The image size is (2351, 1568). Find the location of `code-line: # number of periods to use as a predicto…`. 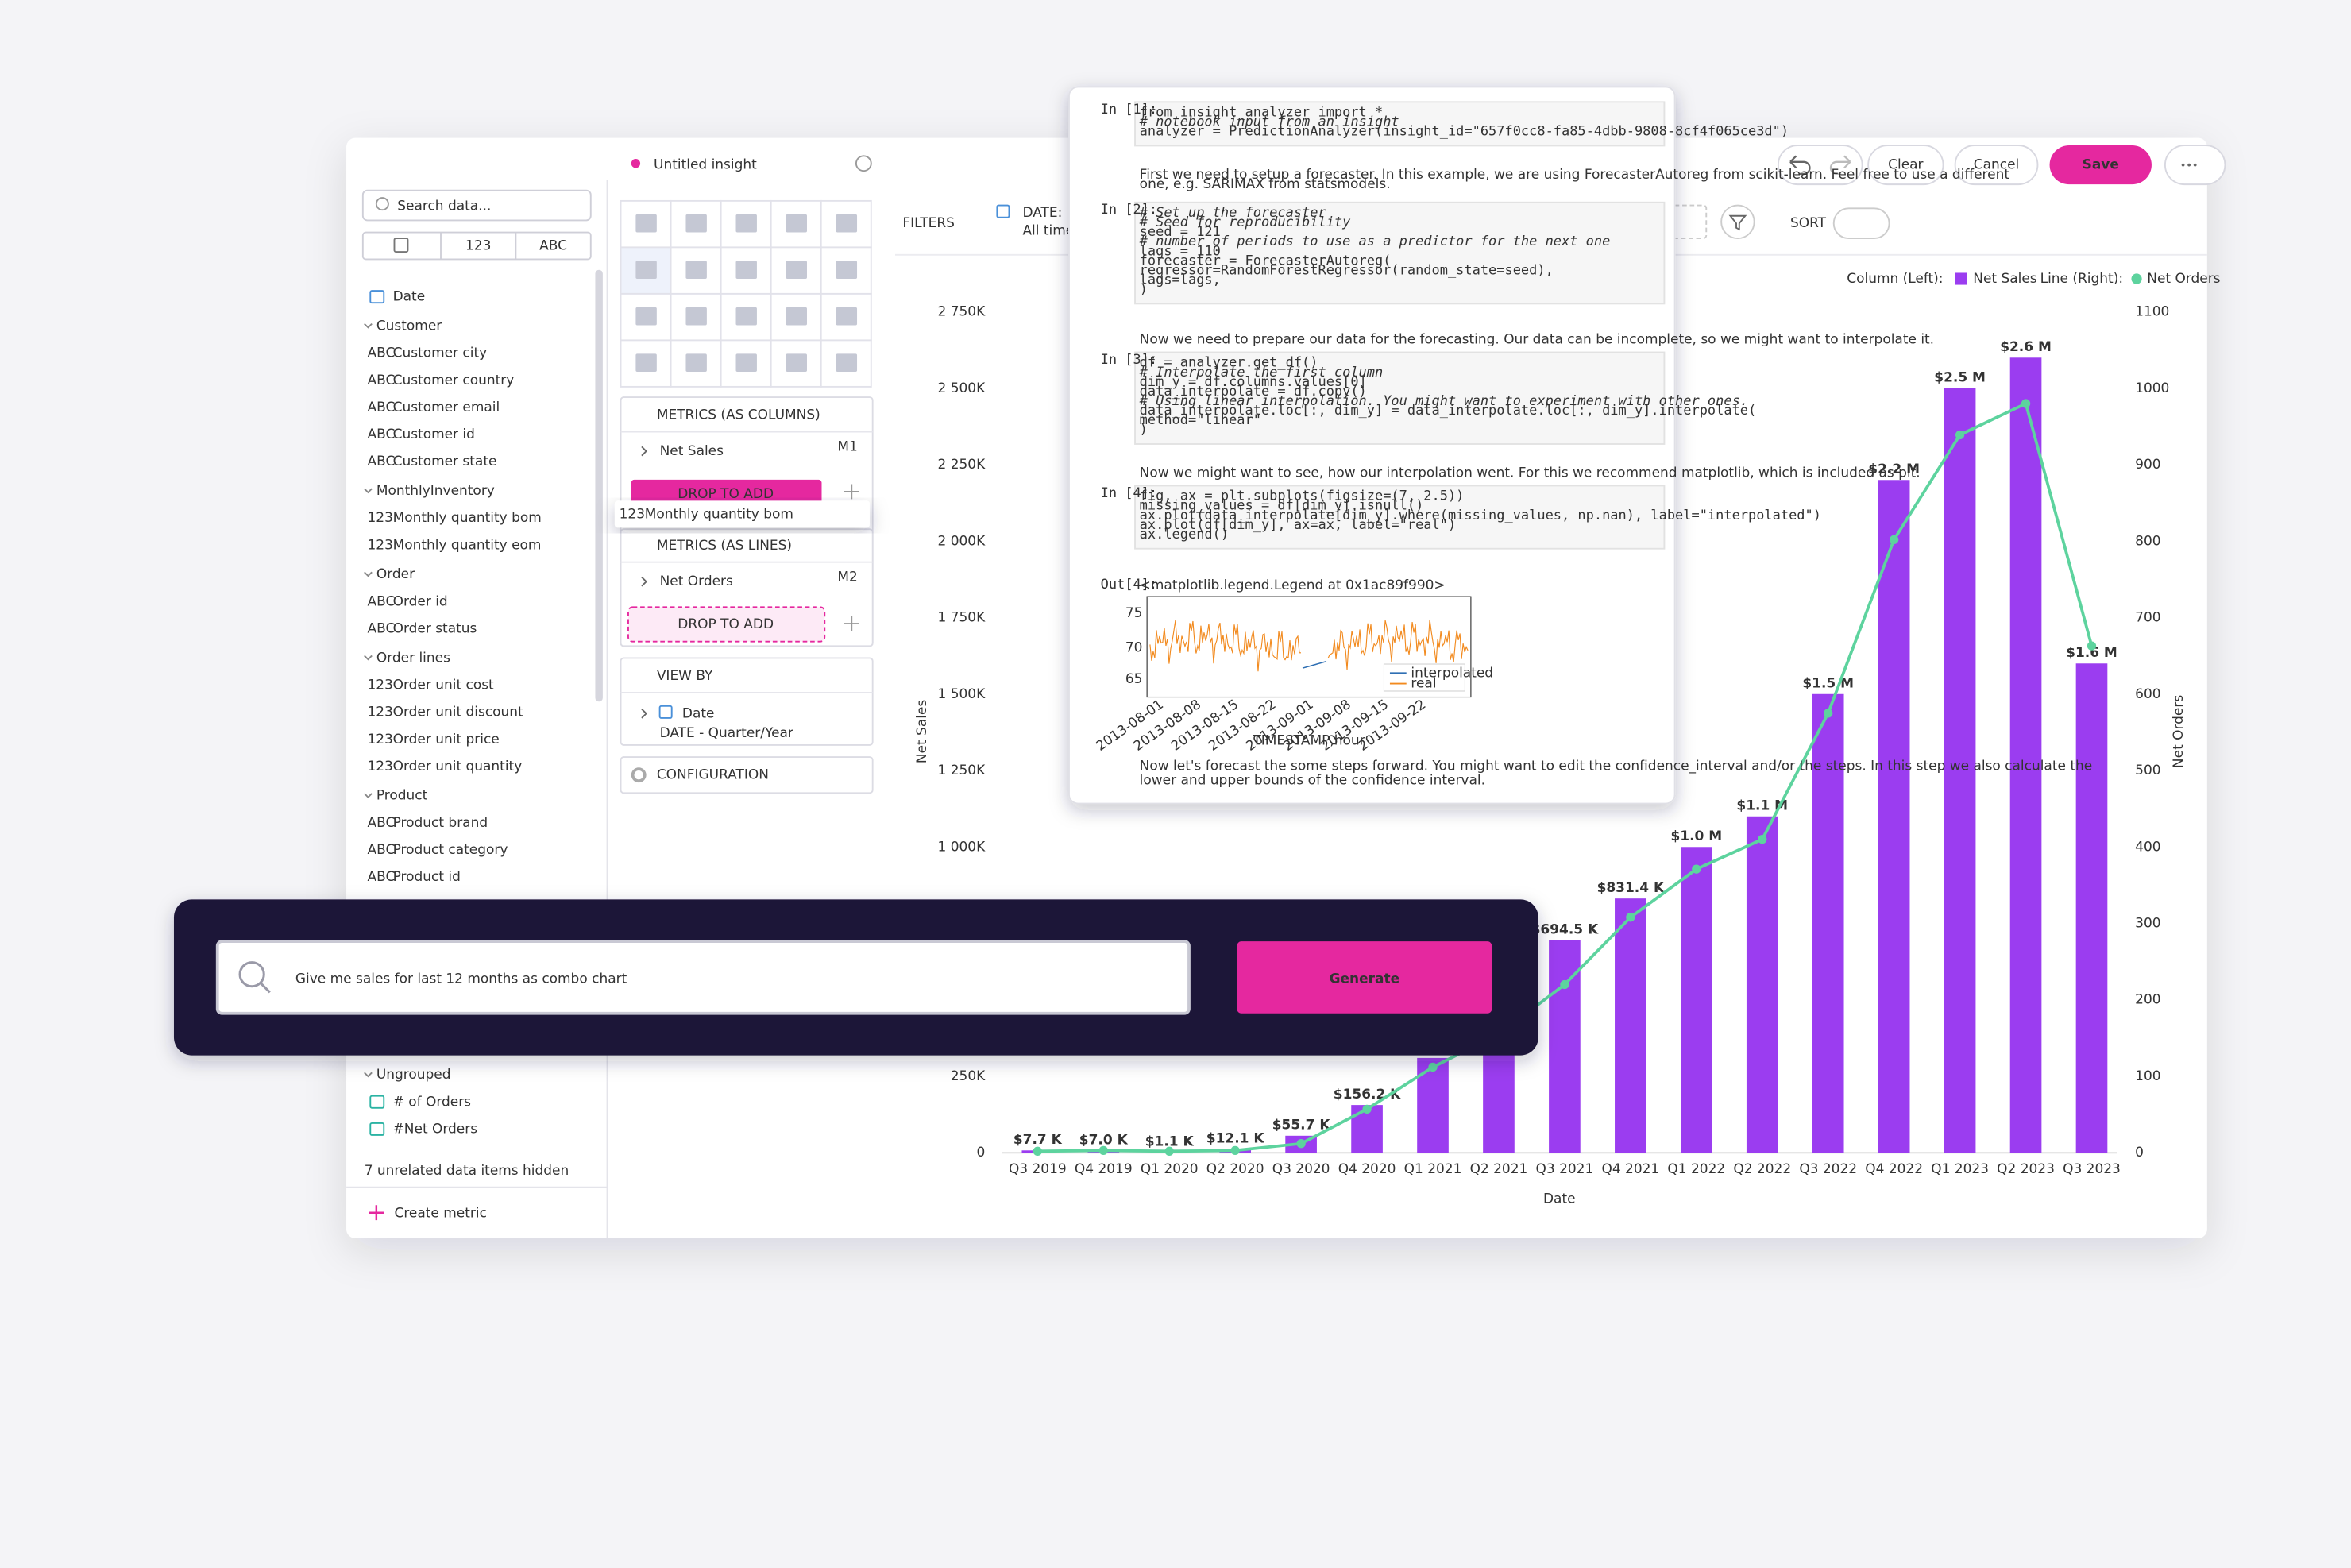

code-line: # number of periods to use as a predicto… is located at coordinates (1375, 241).